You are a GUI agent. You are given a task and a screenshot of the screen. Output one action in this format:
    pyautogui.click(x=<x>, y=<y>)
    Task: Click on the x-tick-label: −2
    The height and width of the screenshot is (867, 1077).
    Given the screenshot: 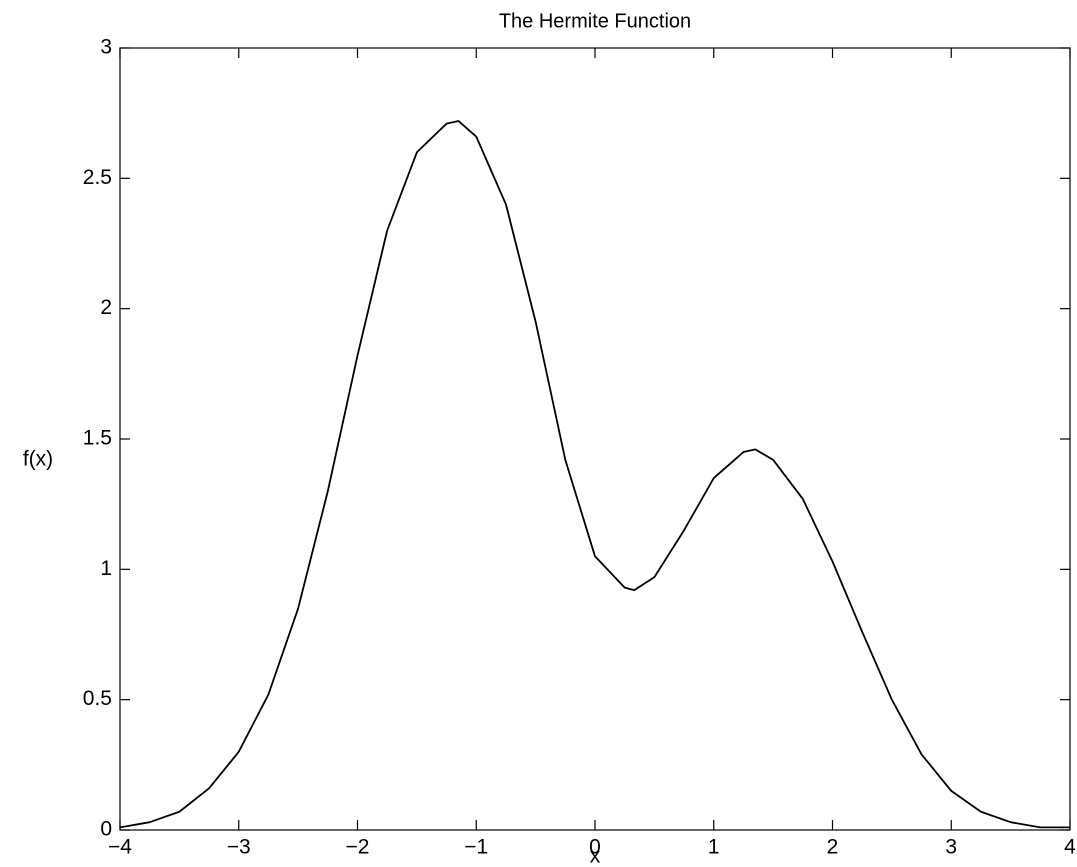 What is the action you would take?
    pyautogui.click(x=358, y=847)
    